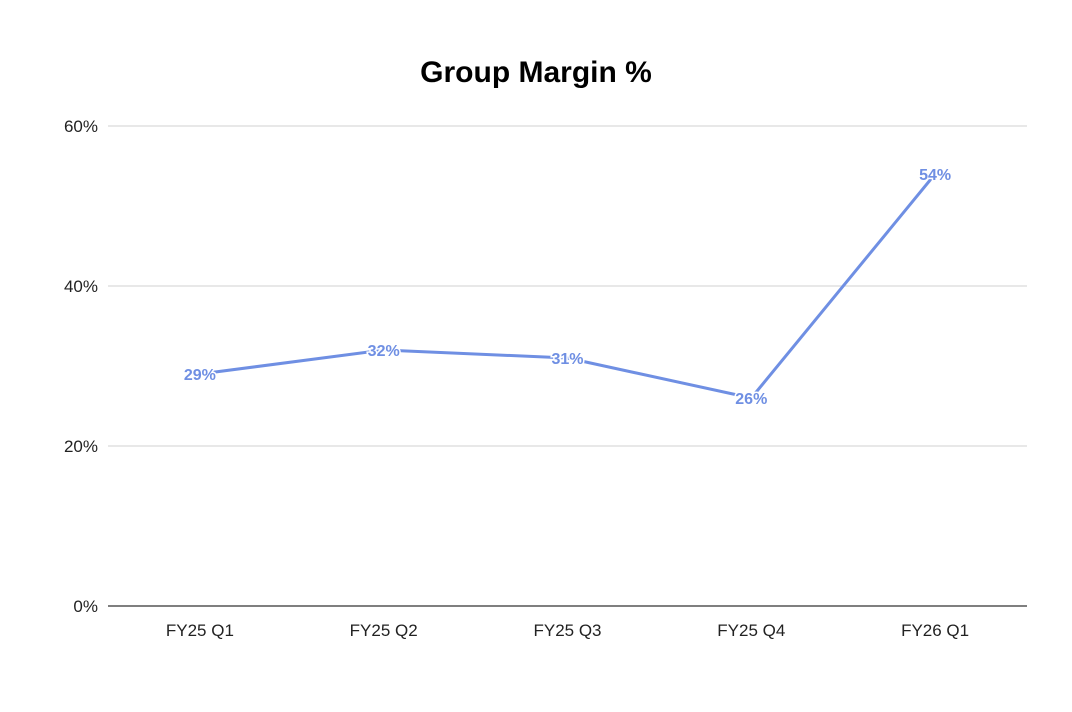 Image resolution: width=1072 pixels, height=712 pixels. Describe the element at coordinates (81, 446) in the screenshot. I see `y-tick-label: 20%` at that location.